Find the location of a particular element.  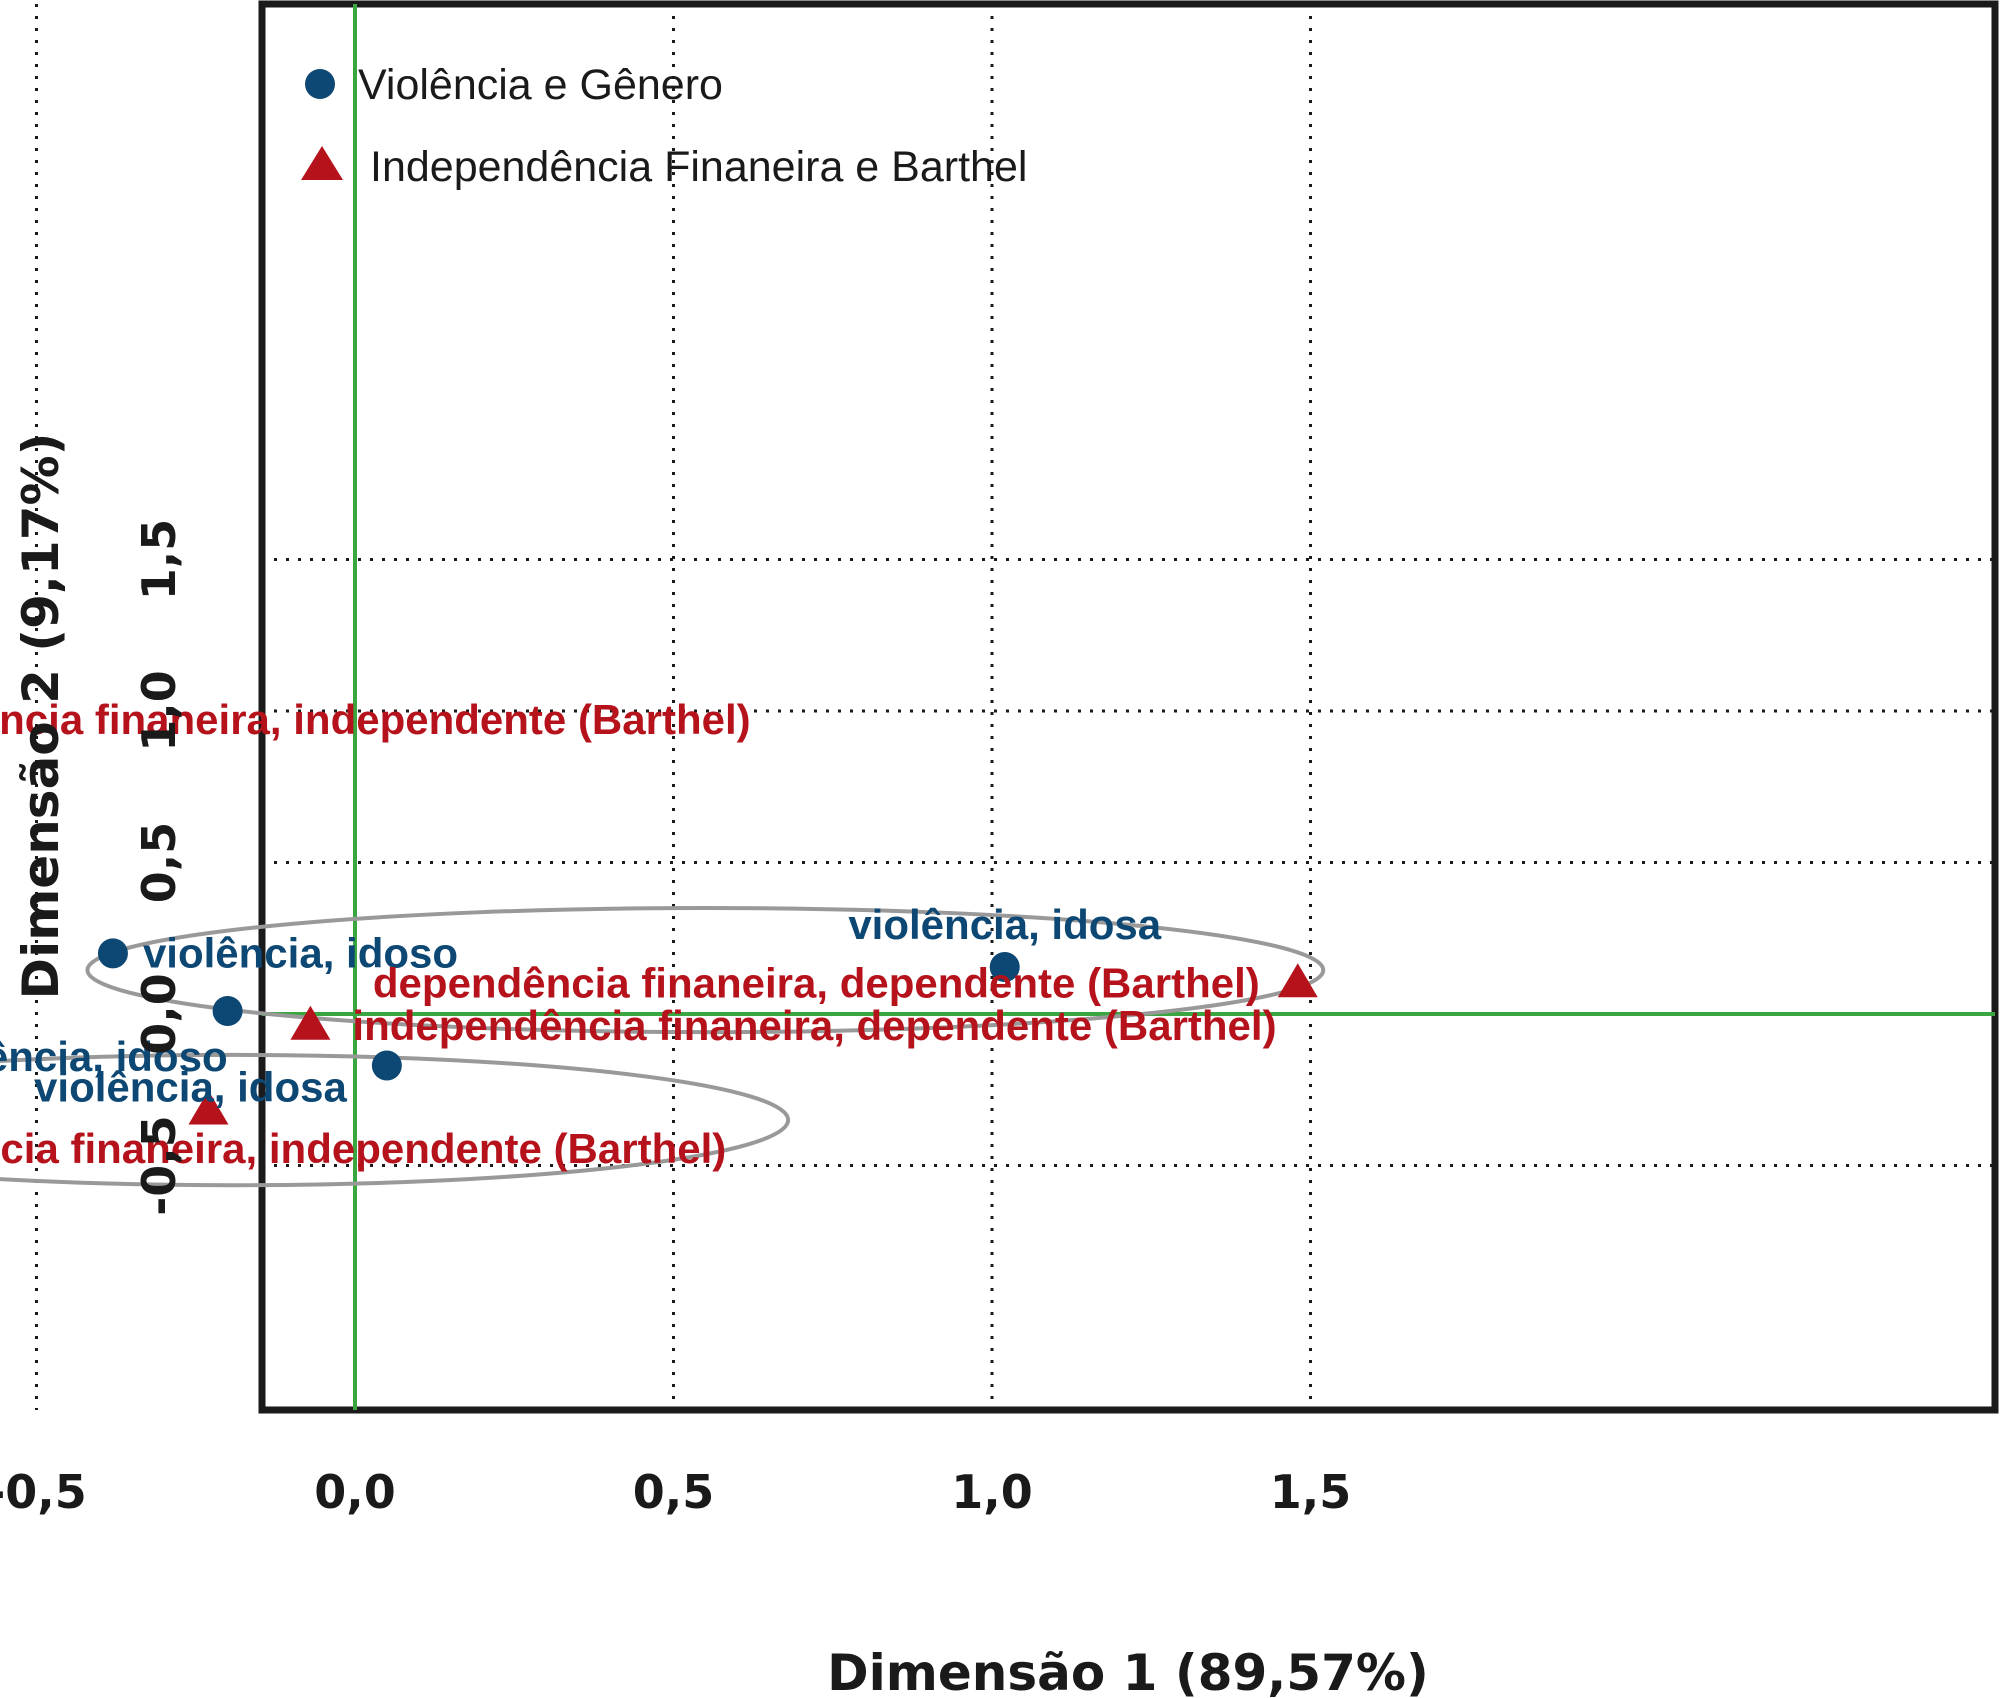

legend-label-1: Independência Finaneira e Barthel is located at coordinates (698, 167).